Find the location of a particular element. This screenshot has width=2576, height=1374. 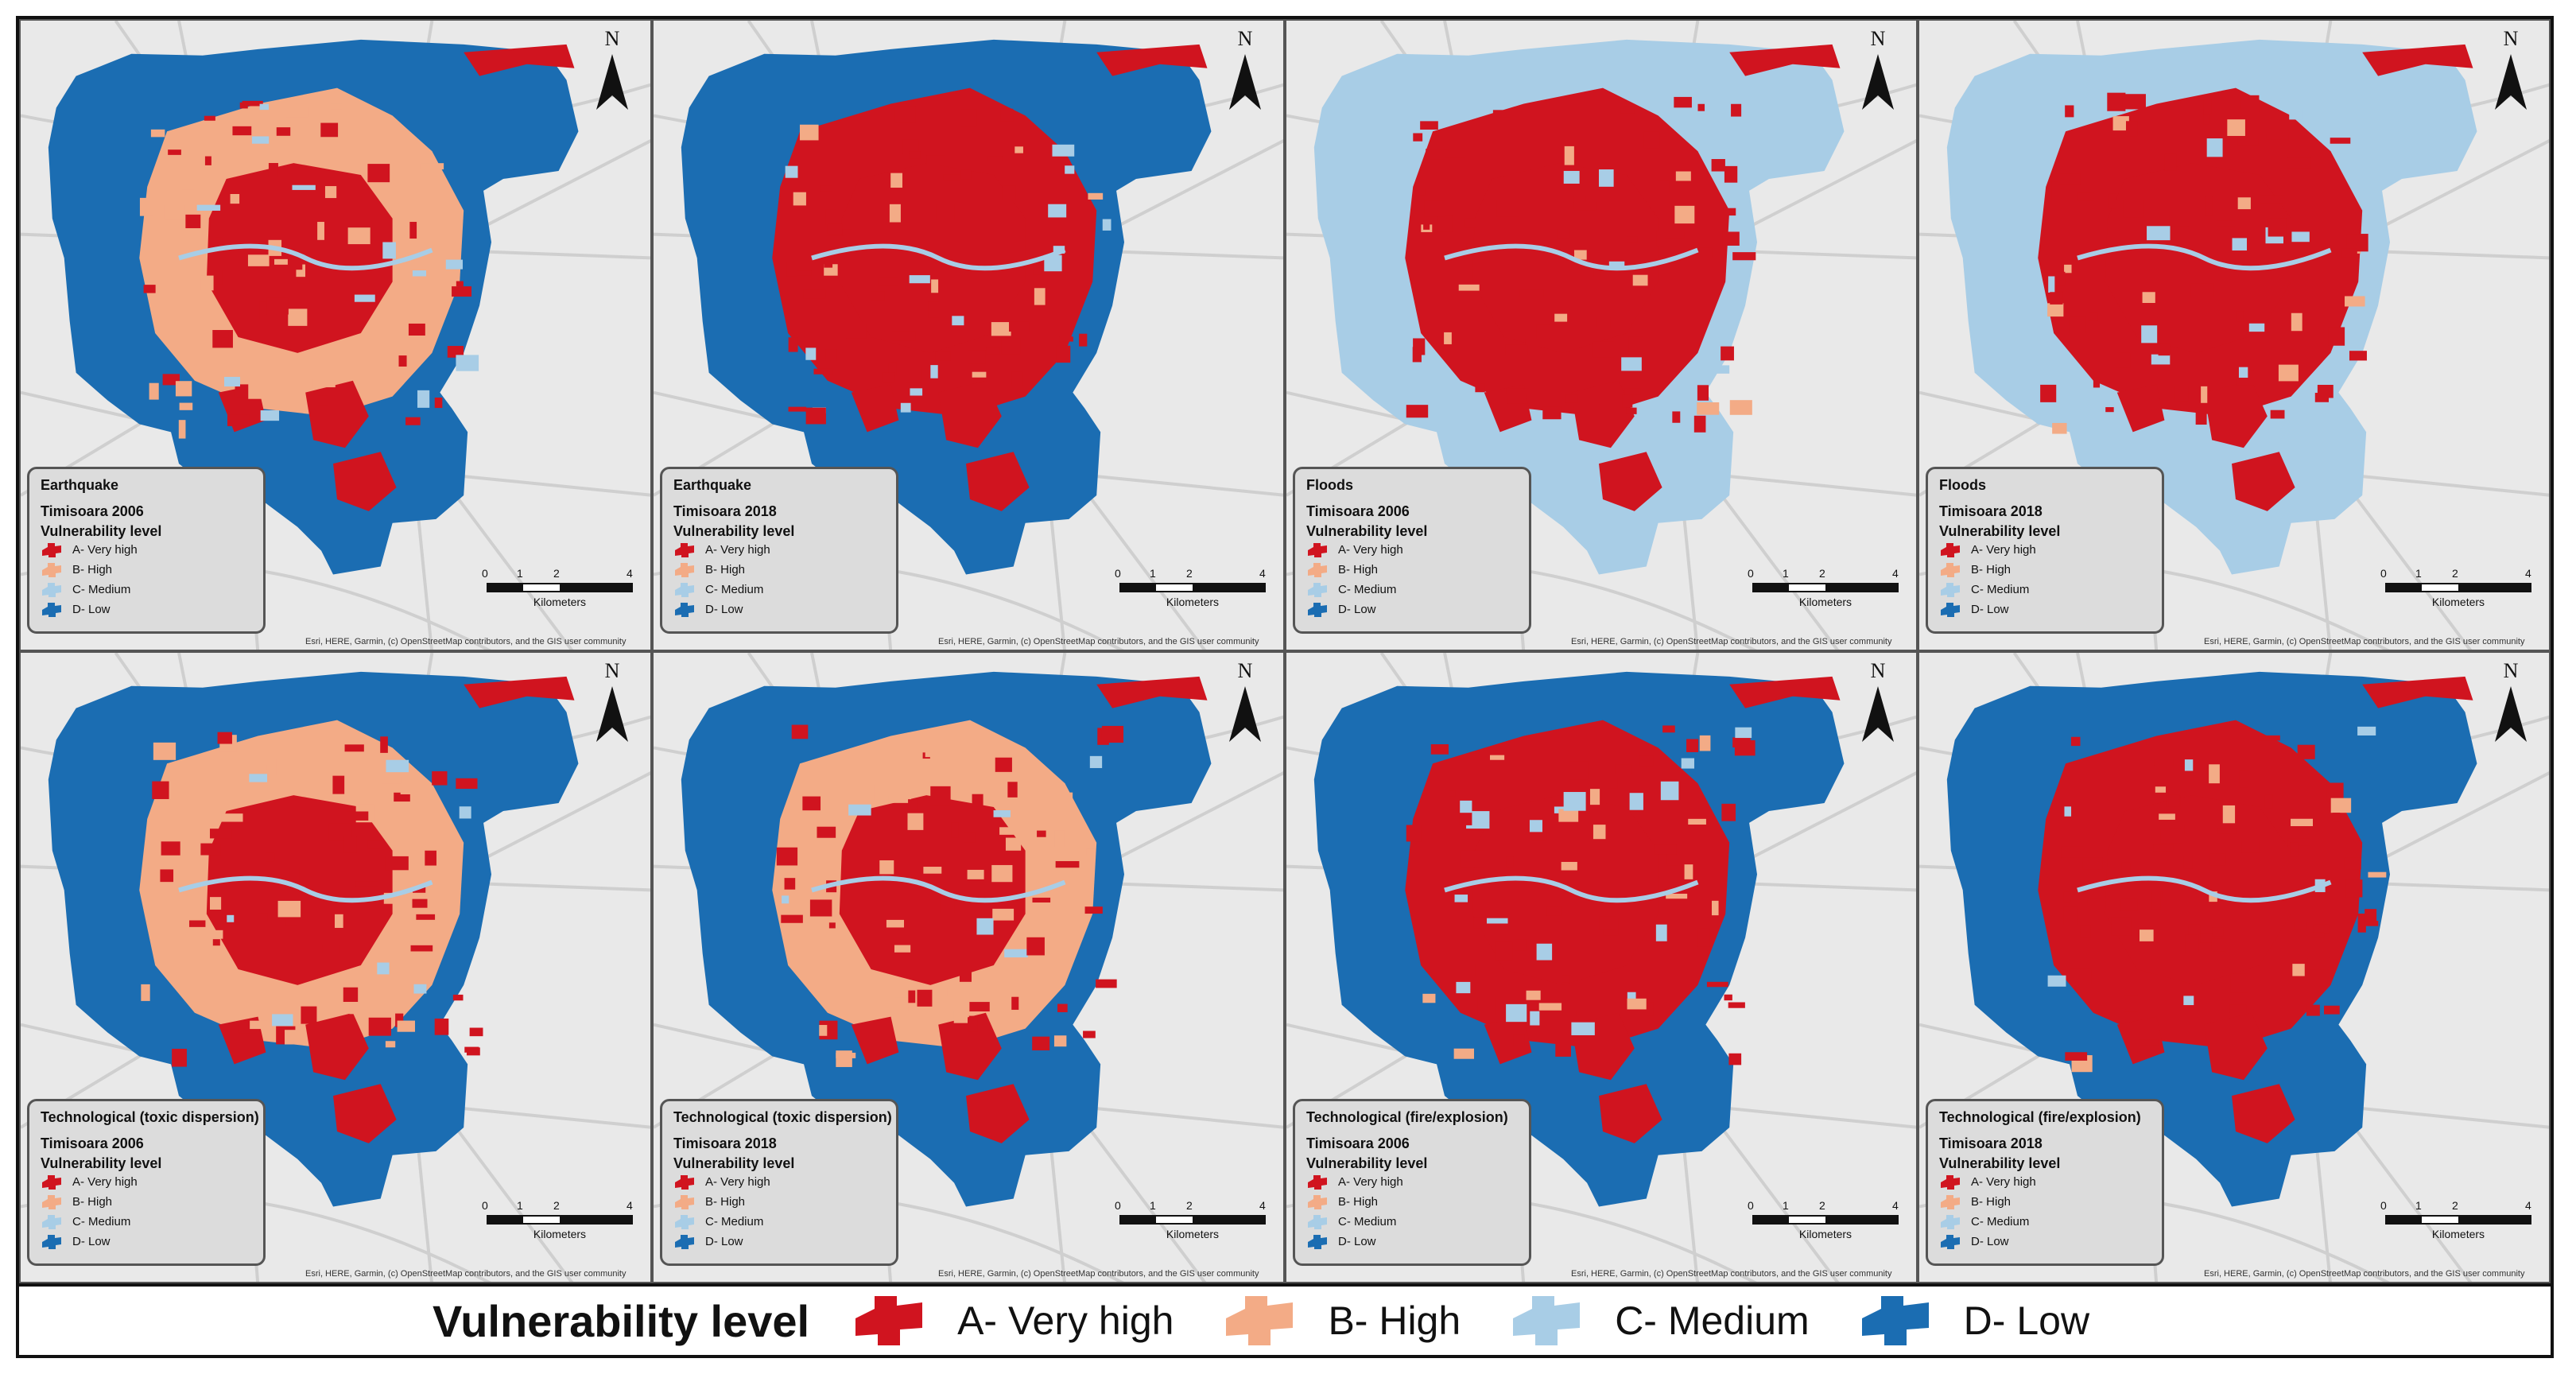

ne-industrial-zone is located at coordinates (1785, 692).